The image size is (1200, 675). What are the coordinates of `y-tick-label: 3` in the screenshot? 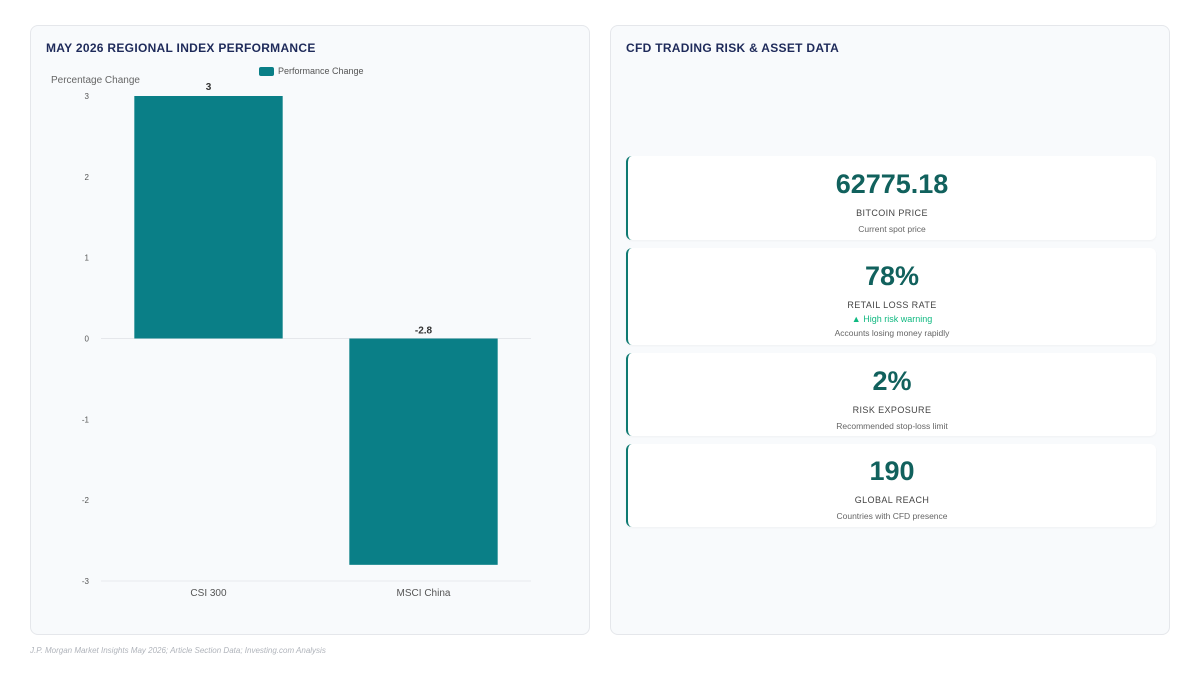 It's located at (87, 96).